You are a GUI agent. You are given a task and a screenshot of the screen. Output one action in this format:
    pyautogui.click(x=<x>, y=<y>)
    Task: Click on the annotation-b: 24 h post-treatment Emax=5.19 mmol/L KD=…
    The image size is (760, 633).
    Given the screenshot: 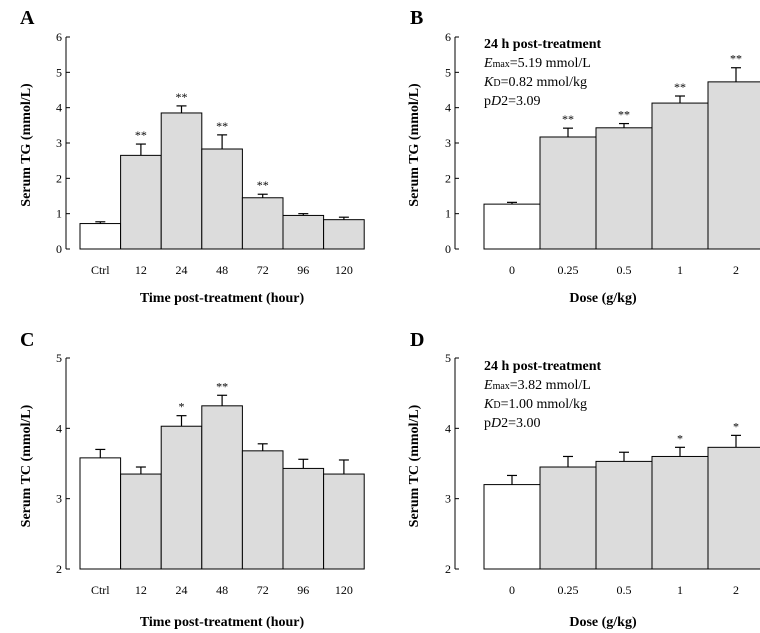 What is the action you would take?
    pyautogui.click(x=542, y=73)
    